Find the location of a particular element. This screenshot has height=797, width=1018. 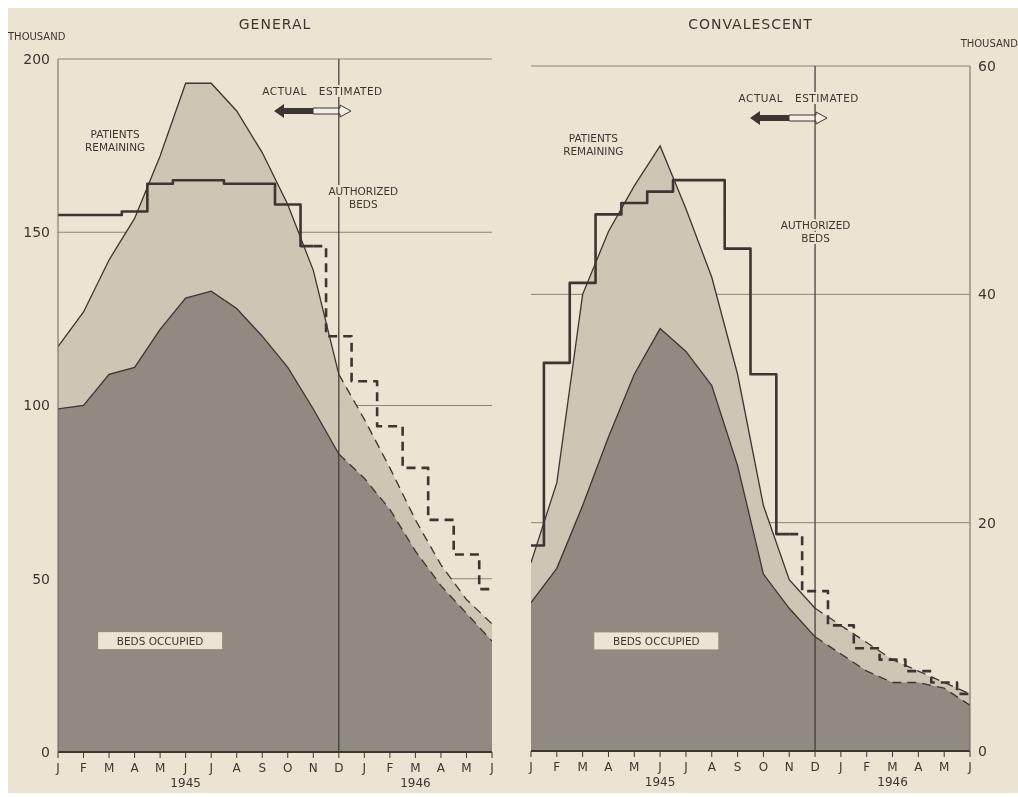

y-tick-label: 50 is located at coordinates (41, 578).